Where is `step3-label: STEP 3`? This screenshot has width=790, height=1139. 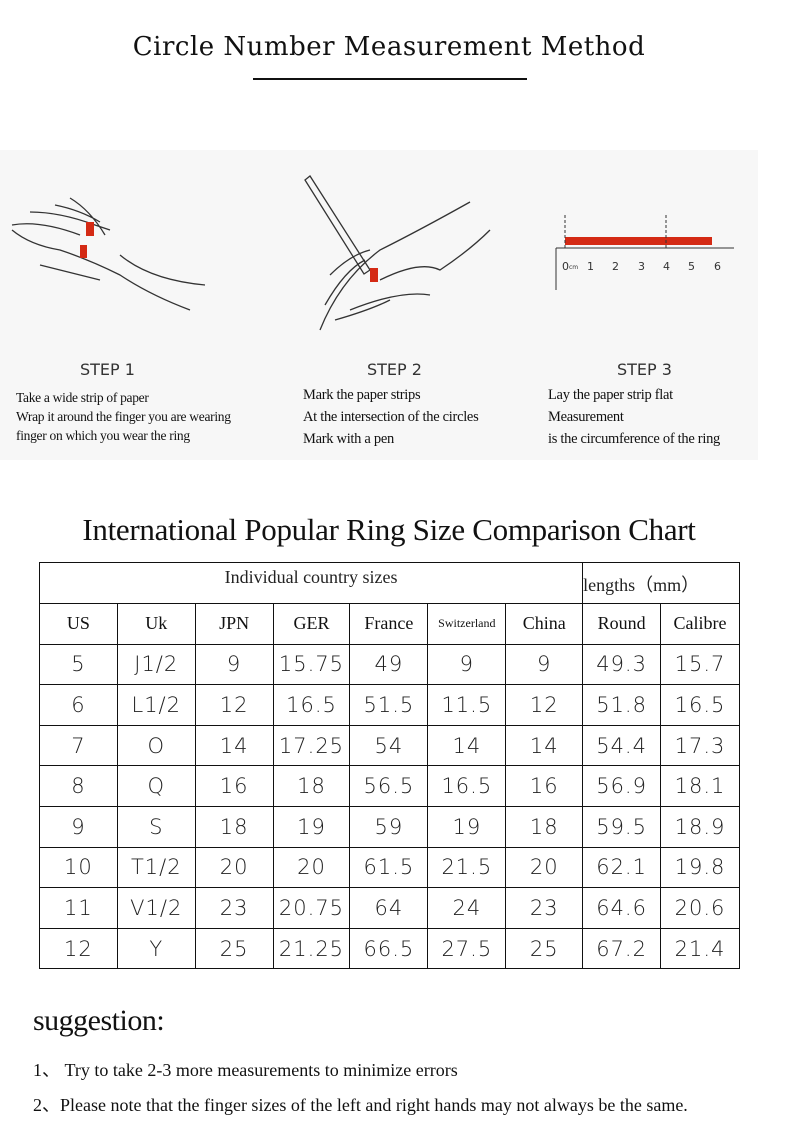
step3-label: STEP 3 is located at coordinates (644, 369).